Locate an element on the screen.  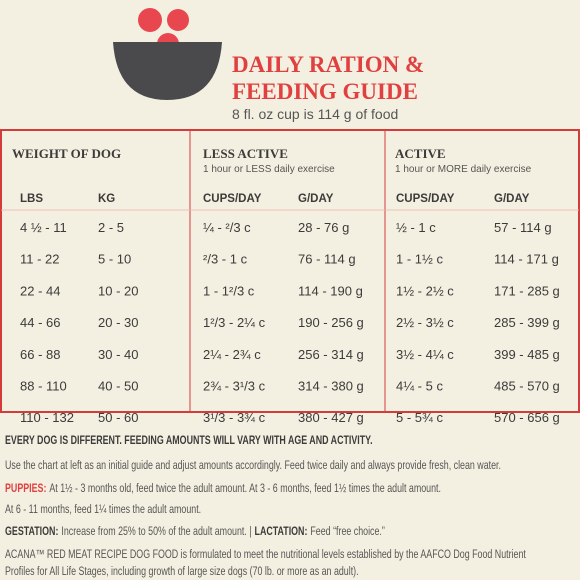
group-title: WEIGHT OF DOG is located at coordinates (66, 153).